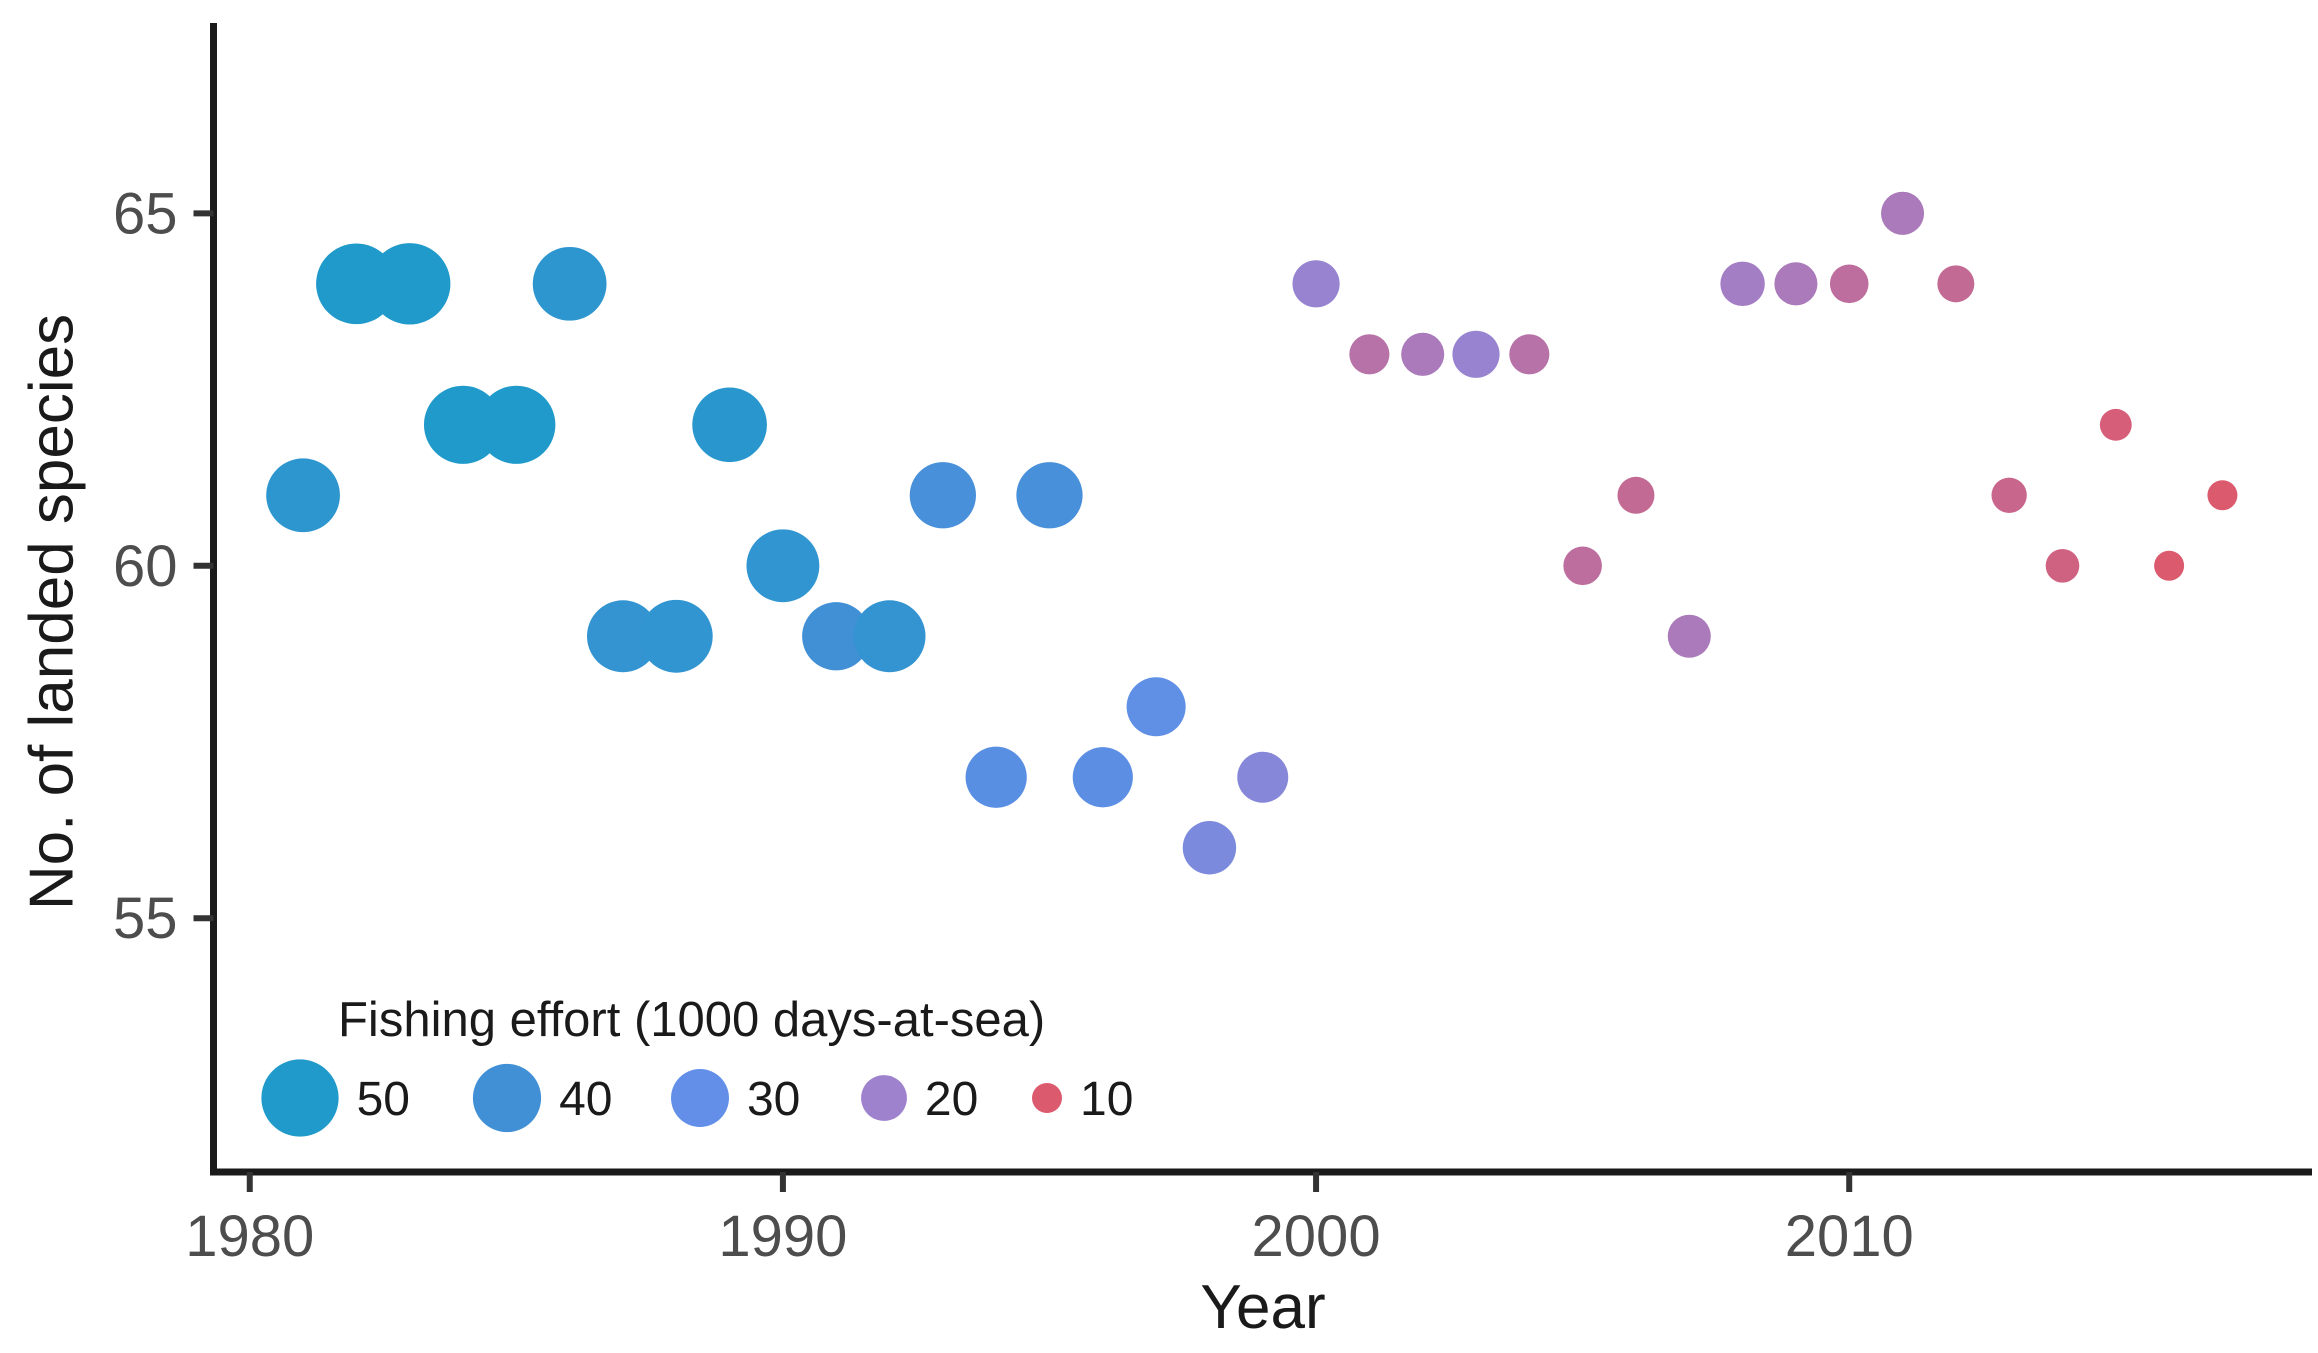 This screenshot has width=2318, height=1353. What do you see at coordinates (1106, 1099) in the screenshot?
I see `legend-size-label: 10` at bounding box center [1106, 1099].